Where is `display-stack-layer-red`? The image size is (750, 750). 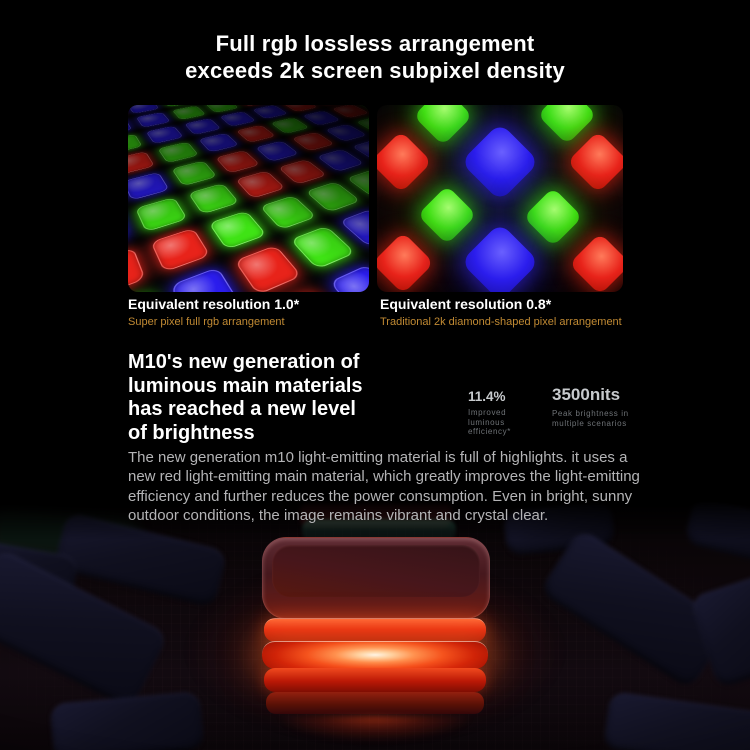 display-stack-layer-red is located at coordinates (375, 680).